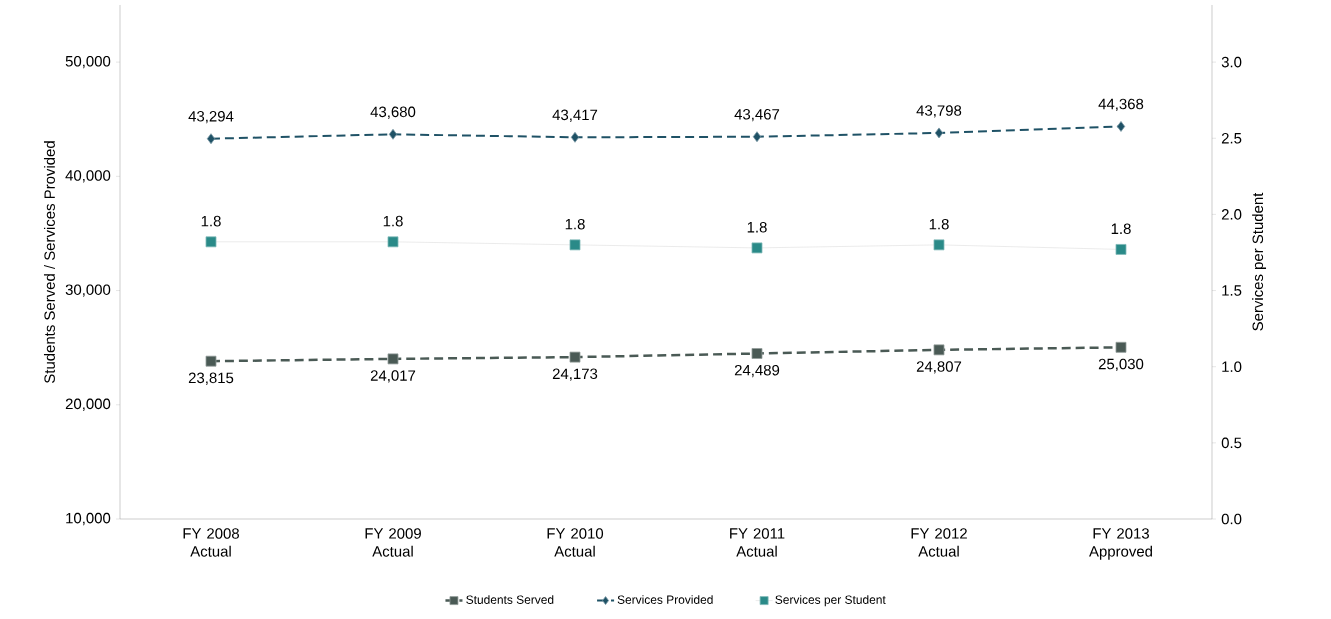 The width and height of the screenshot is (1331, 619). Describe the element at coordinates (575, 542) in the screenshot. I see `x-tick-label: FY 2010 Actual` at that location.